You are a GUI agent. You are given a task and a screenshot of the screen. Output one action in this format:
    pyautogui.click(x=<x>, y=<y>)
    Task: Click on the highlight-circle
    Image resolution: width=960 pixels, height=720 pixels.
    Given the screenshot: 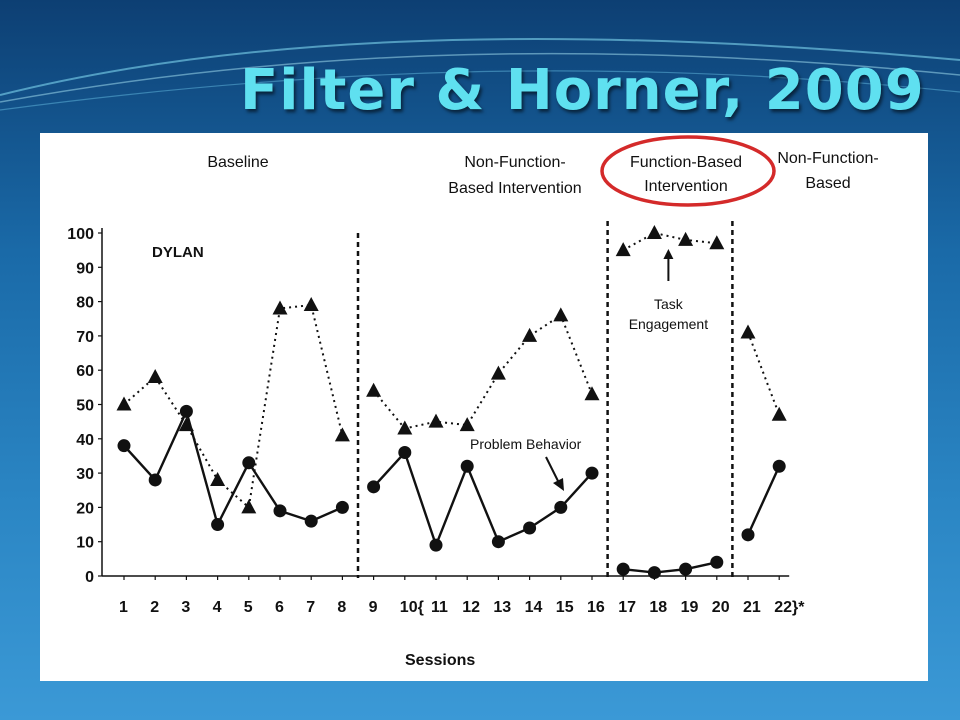 What is the action you would take?
    pyautogui.click(x=688, y=171)
    